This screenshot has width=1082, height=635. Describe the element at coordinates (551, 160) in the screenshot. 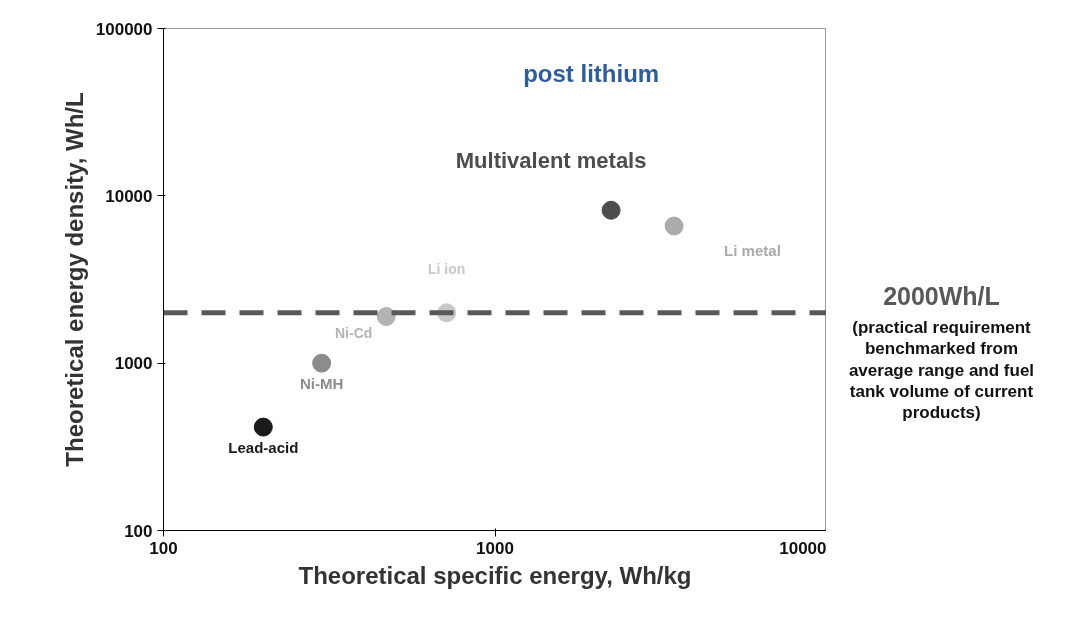

I see `series-label: Multivalent metals` at that location.